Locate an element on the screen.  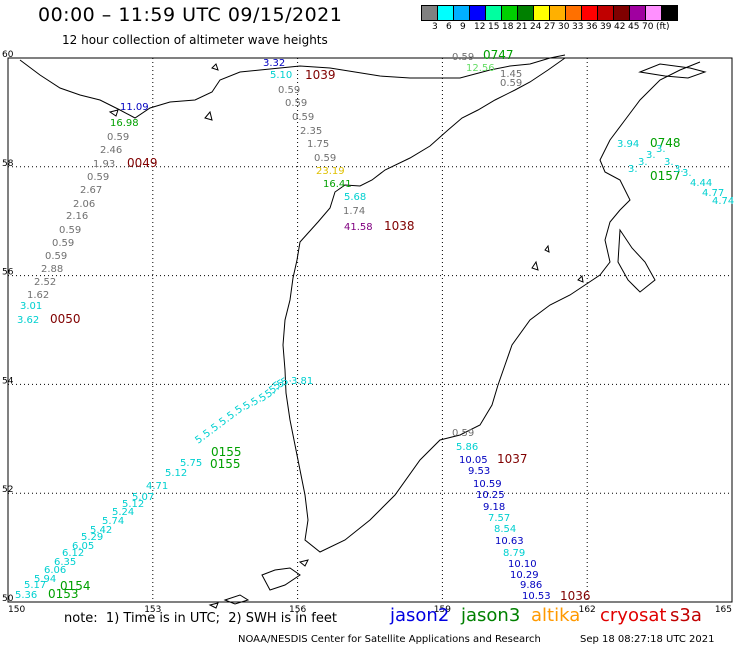
wave-height-value: 16.98 is located at coordinates (124, 123).